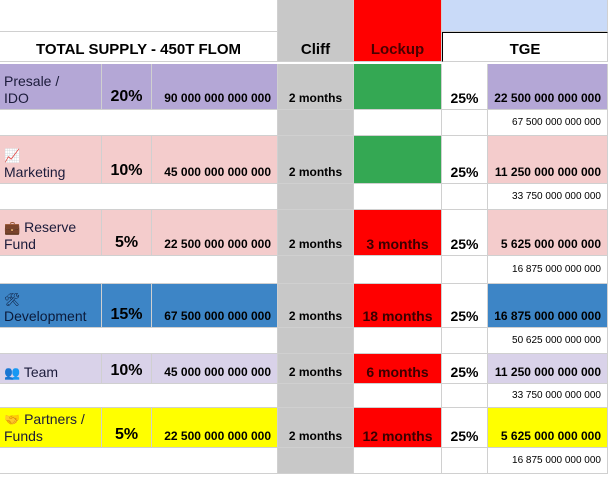  Describe the element at coordinates (51, 87) in the screenshot. I see `row-name-presale: Presale / IDO` at that location.